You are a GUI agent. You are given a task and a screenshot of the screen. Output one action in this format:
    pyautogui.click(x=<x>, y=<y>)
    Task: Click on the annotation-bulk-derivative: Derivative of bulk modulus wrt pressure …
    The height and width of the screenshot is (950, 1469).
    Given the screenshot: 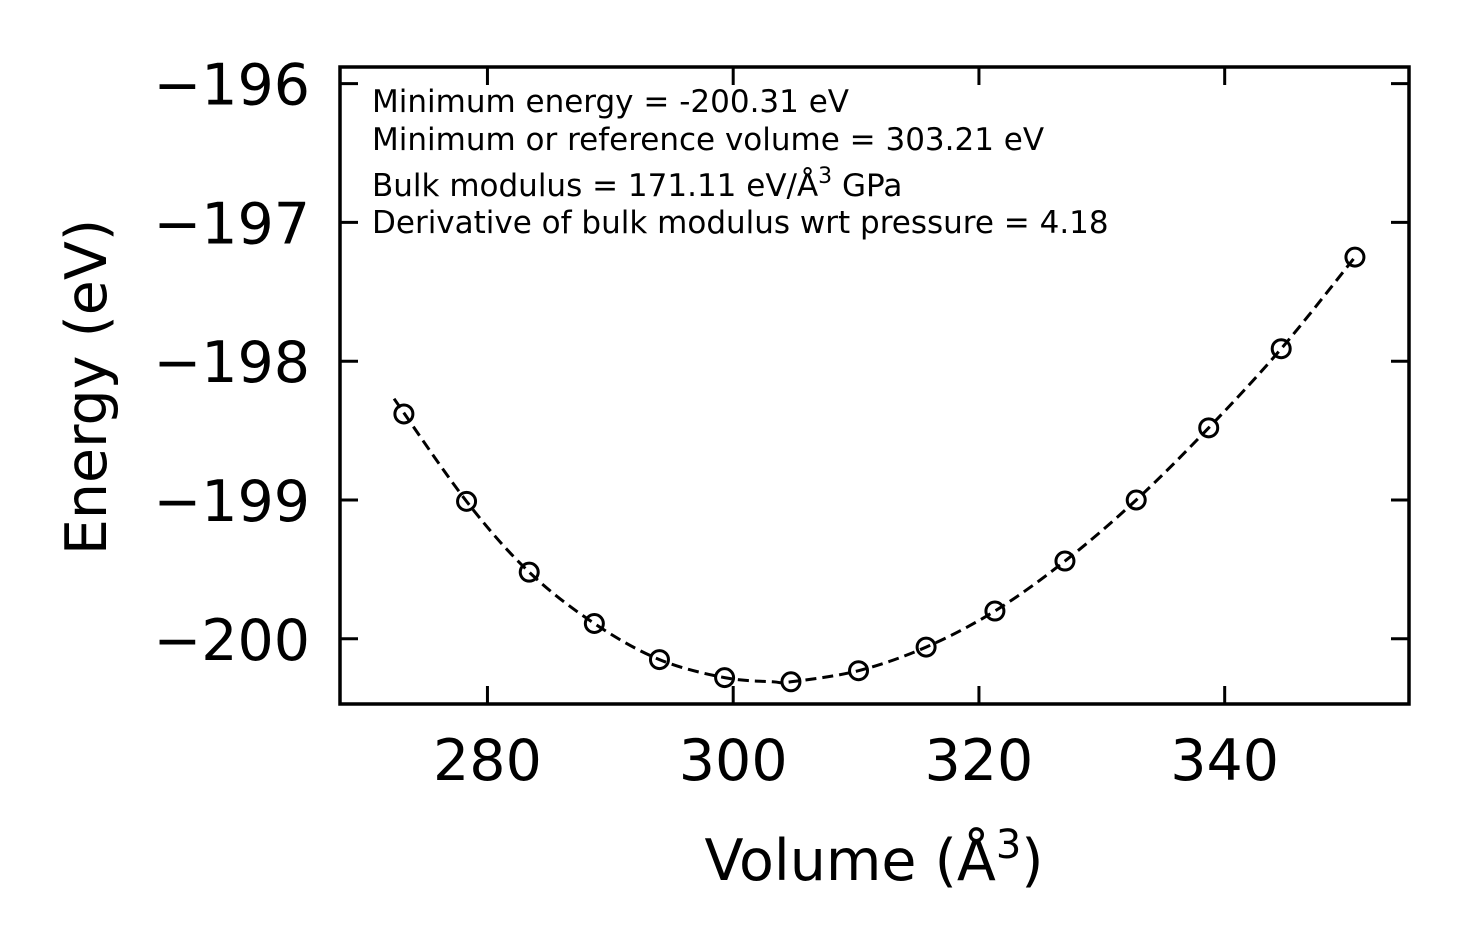 What is the action you would take?
    pyautogui.click(x=740, y=223)
    